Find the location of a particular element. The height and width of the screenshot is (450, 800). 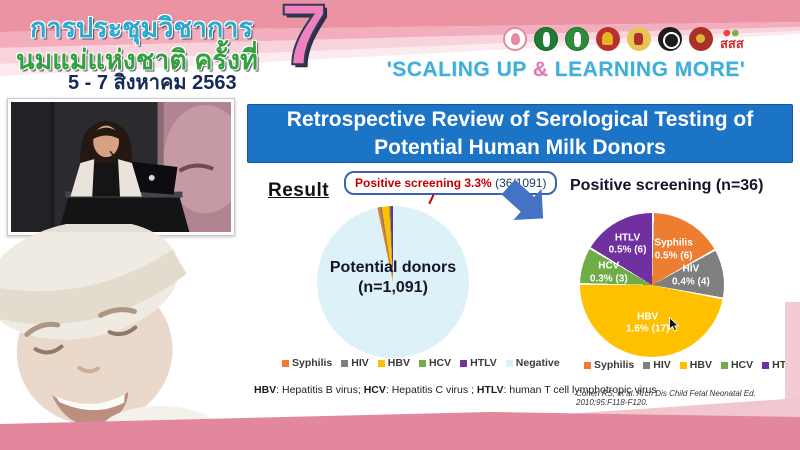

sss-logo-text: สสส is located at coordinates (732, 43).